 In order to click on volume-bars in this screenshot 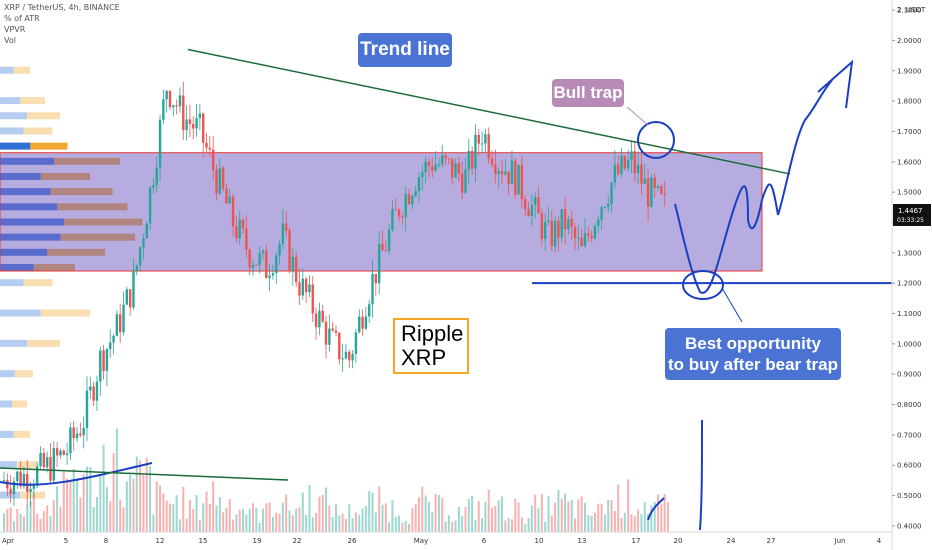, I will do `click(336, 480)`.